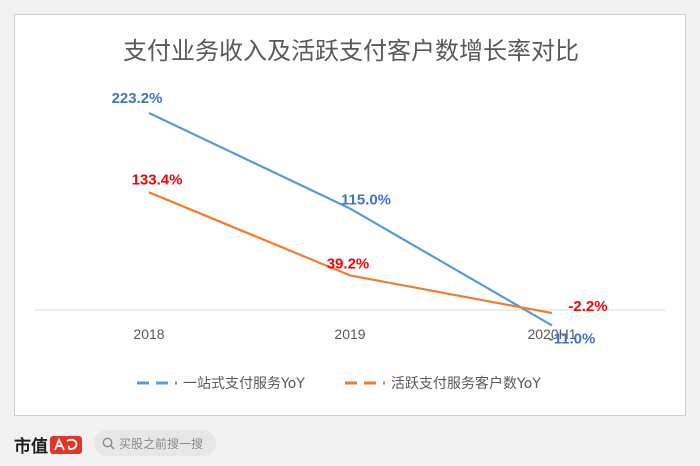 The width and height of the screenshot is (700, 466). What do you see at coordinates (348, 263) in the screenshot?
I see `data-label: 39.2%` at bounding box center [348, 263].